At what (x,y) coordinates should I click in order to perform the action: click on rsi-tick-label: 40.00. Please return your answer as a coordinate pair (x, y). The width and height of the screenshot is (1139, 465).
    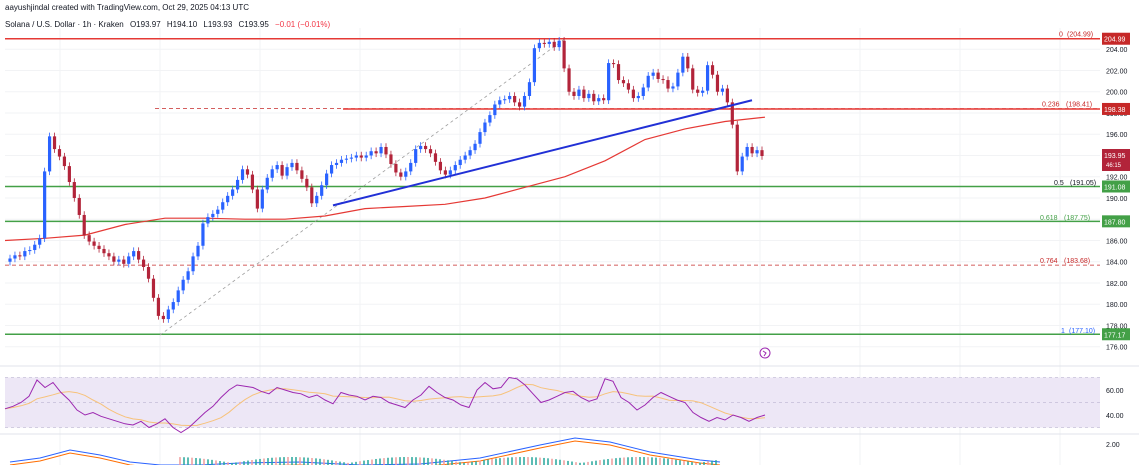
    Looking at the image, I should click on (1115, 416).